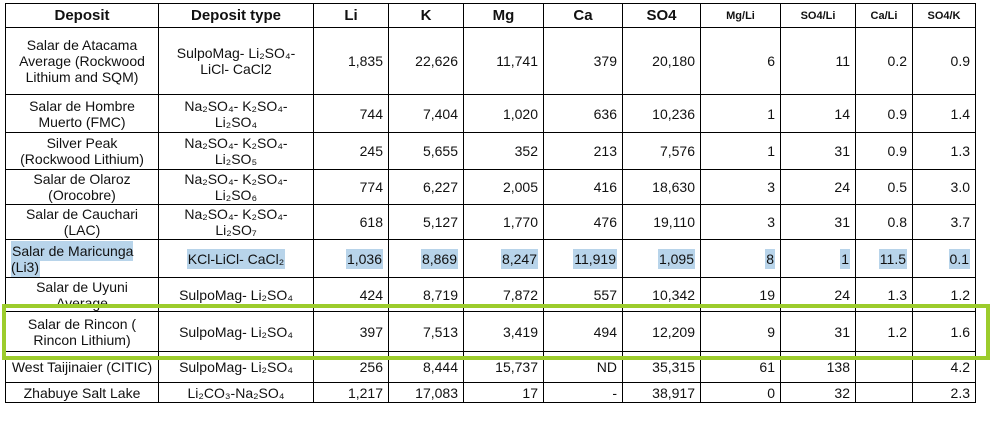  I want to click on table-cell: 1,770, so click(503, 222).